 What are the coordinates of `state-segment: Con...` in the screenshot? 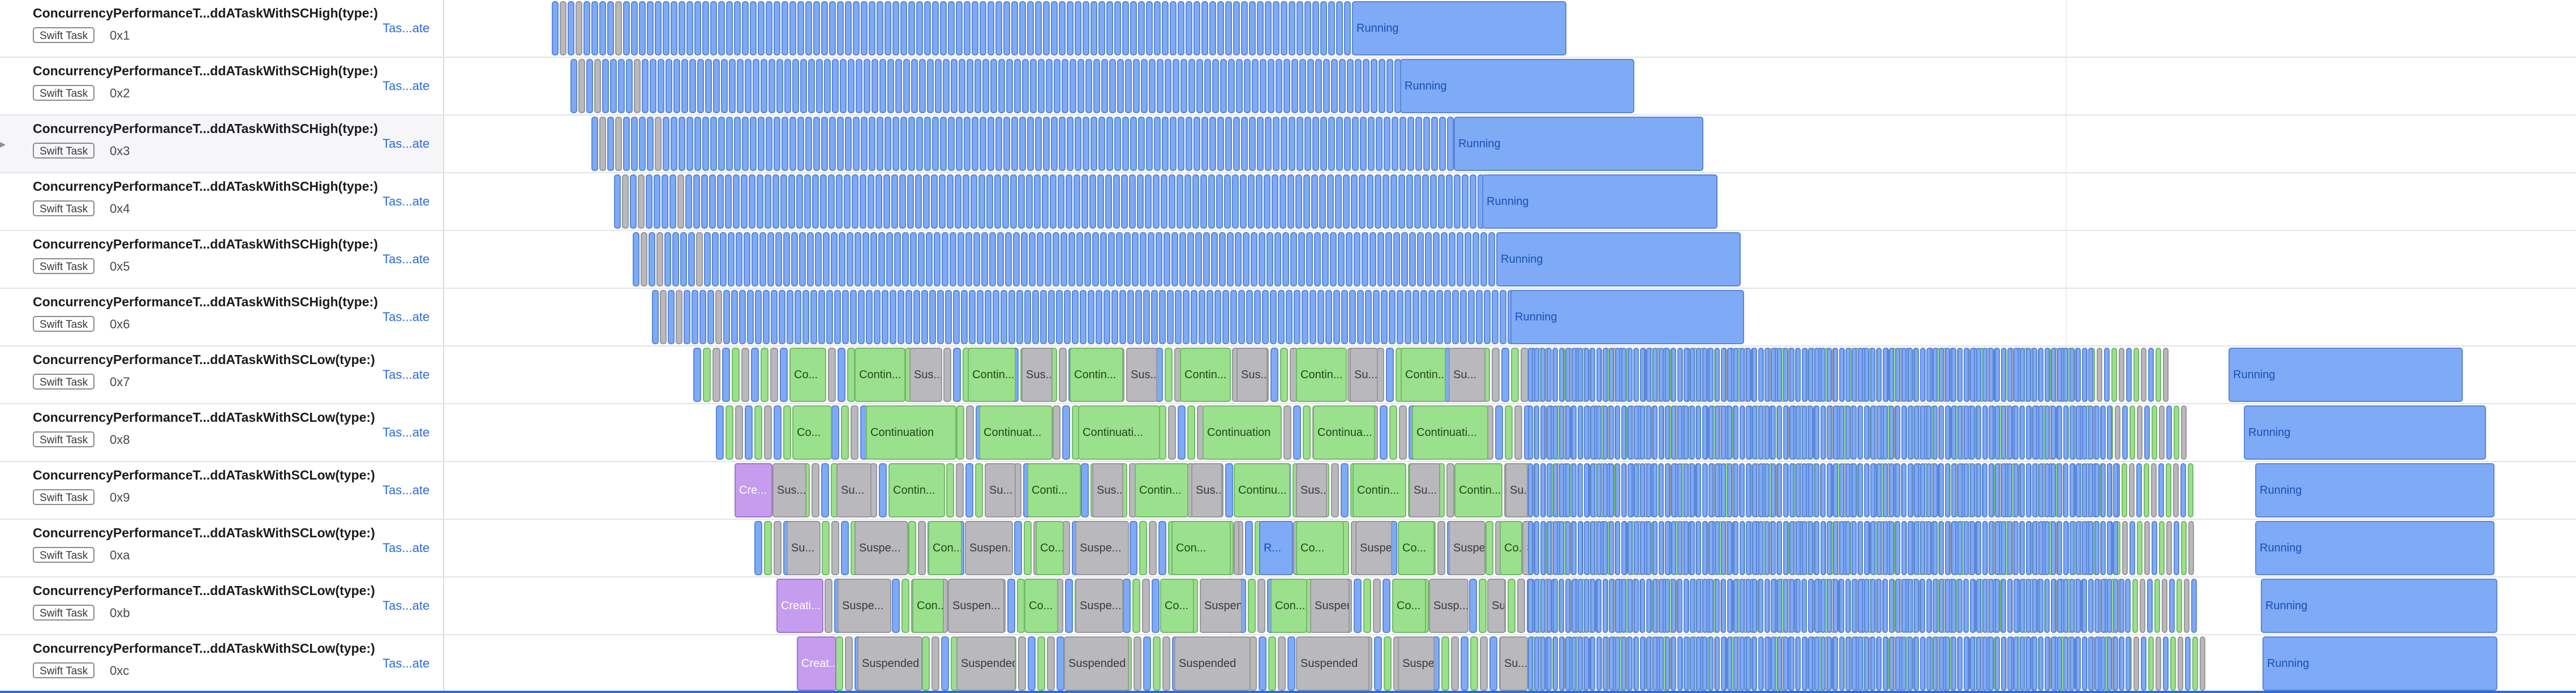 It's located at (945, 548).